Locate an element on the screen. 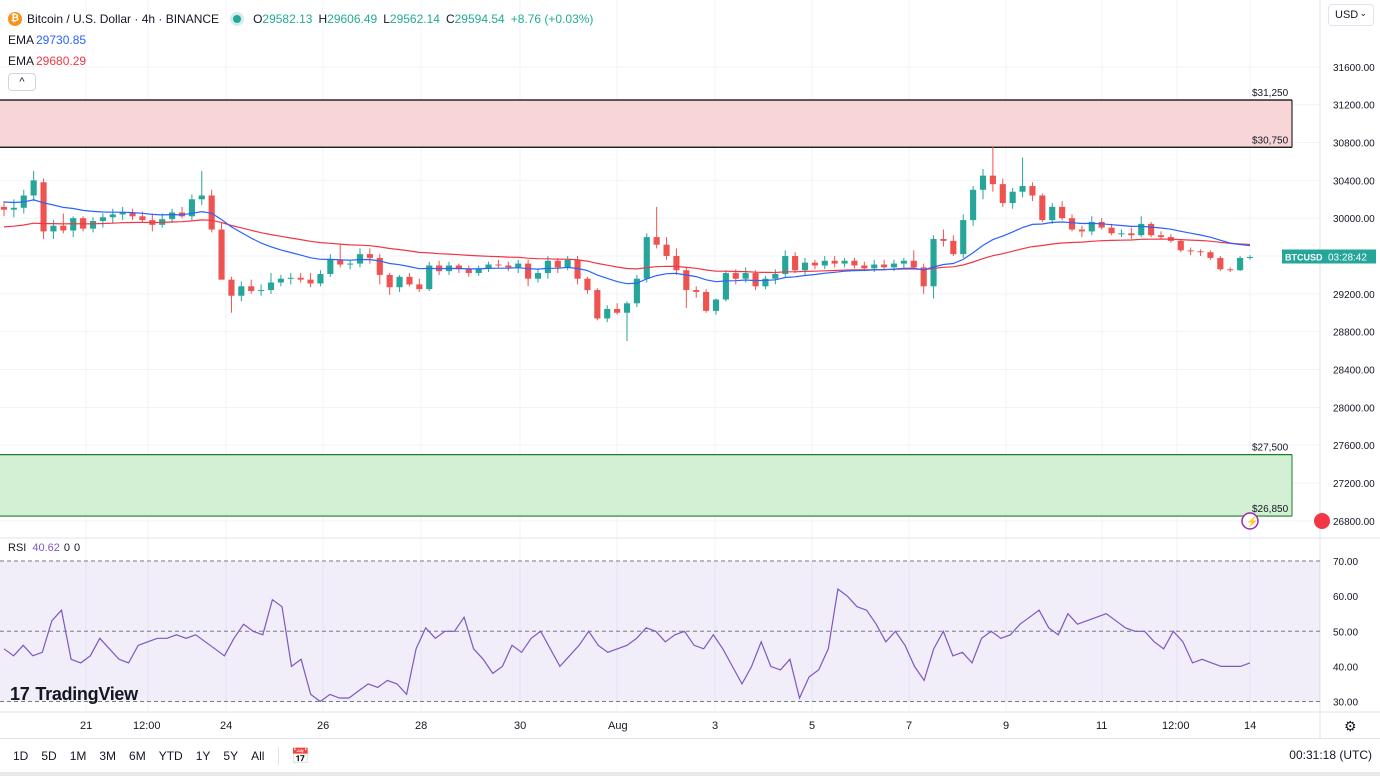 This screenshot has width=1380, height=776. us-flag-icon is located at coordinates (1322, 521).